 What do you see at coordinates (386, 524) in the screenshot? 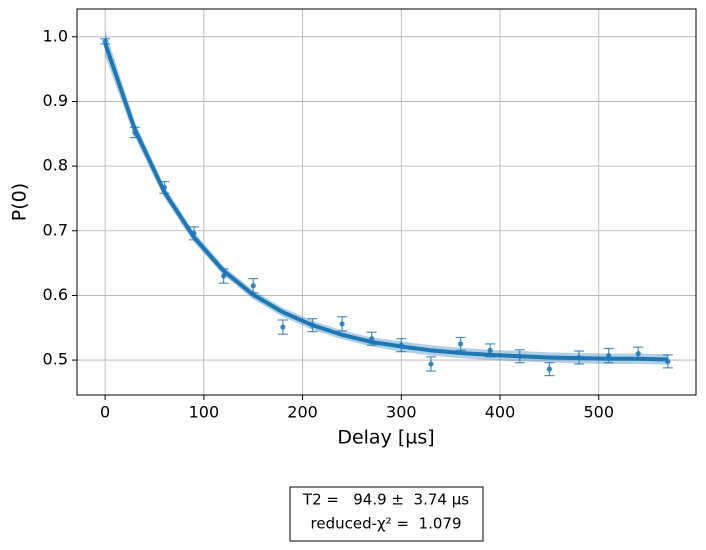
I see `annotation-line: reduced-χ² = 1.079` at bounding box center [386, 524].